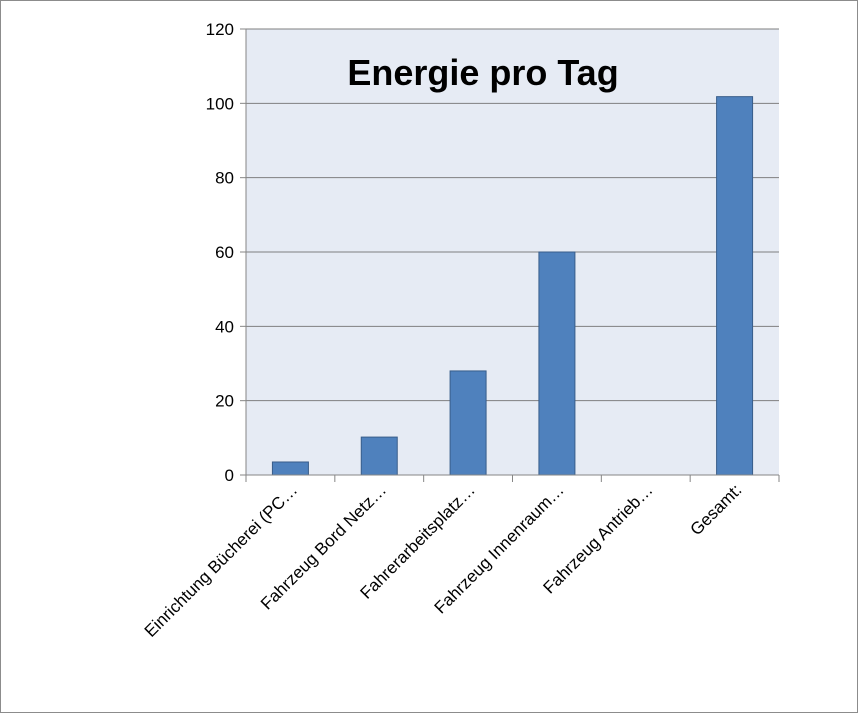 The height and width of the screenshot is (714, 858). What do you see at coordinates (220, 29) in the screenshot?
I see `y-tick-label: 120` at bounding box center [220, 29].